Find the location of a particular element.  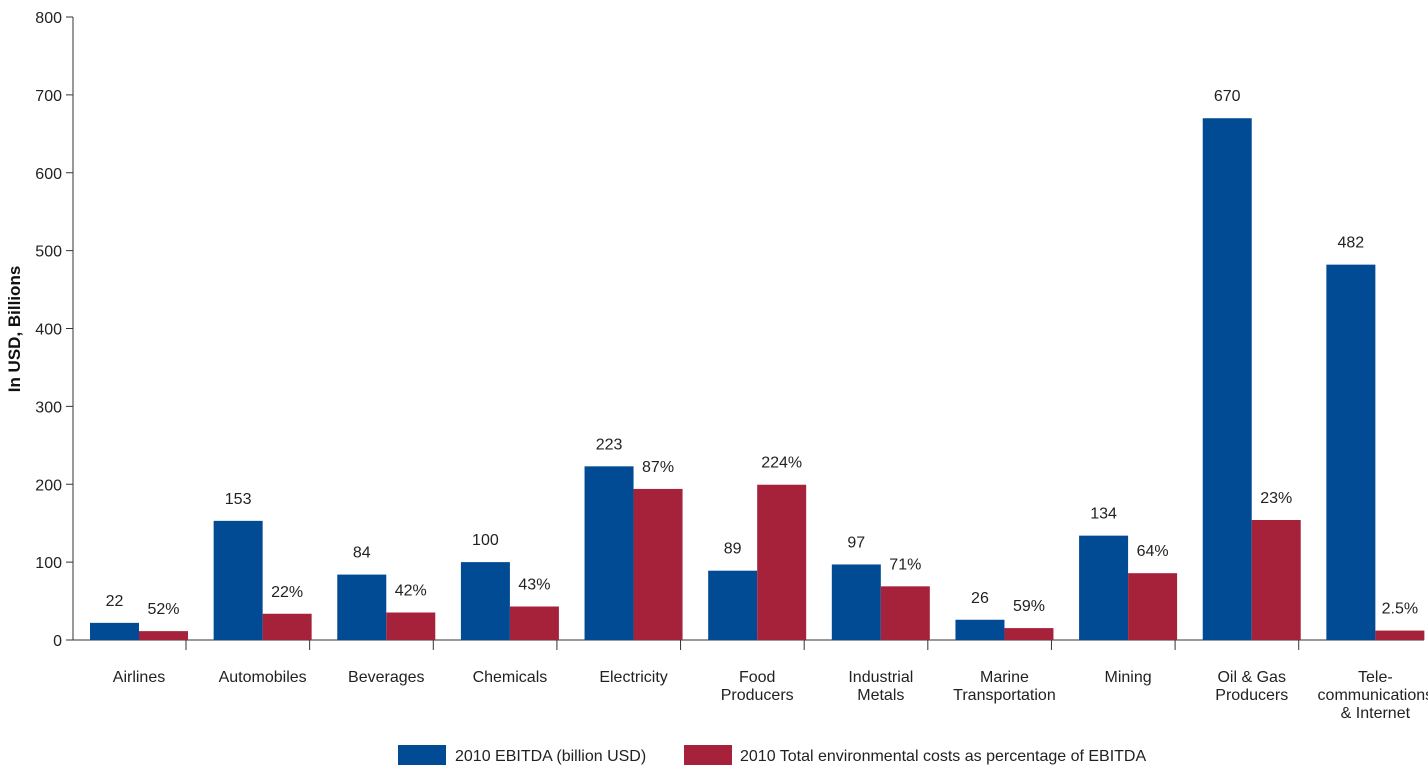

data-label: 134 is located at coordinates (1103, 514).